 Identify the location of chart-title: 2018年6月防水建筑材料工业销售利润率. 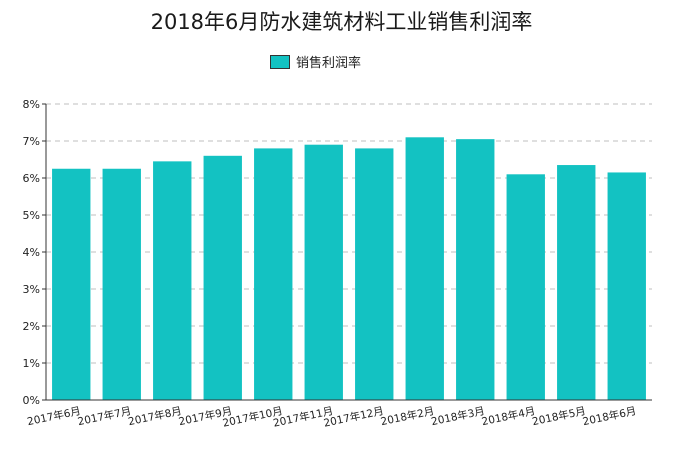
(341, 22).